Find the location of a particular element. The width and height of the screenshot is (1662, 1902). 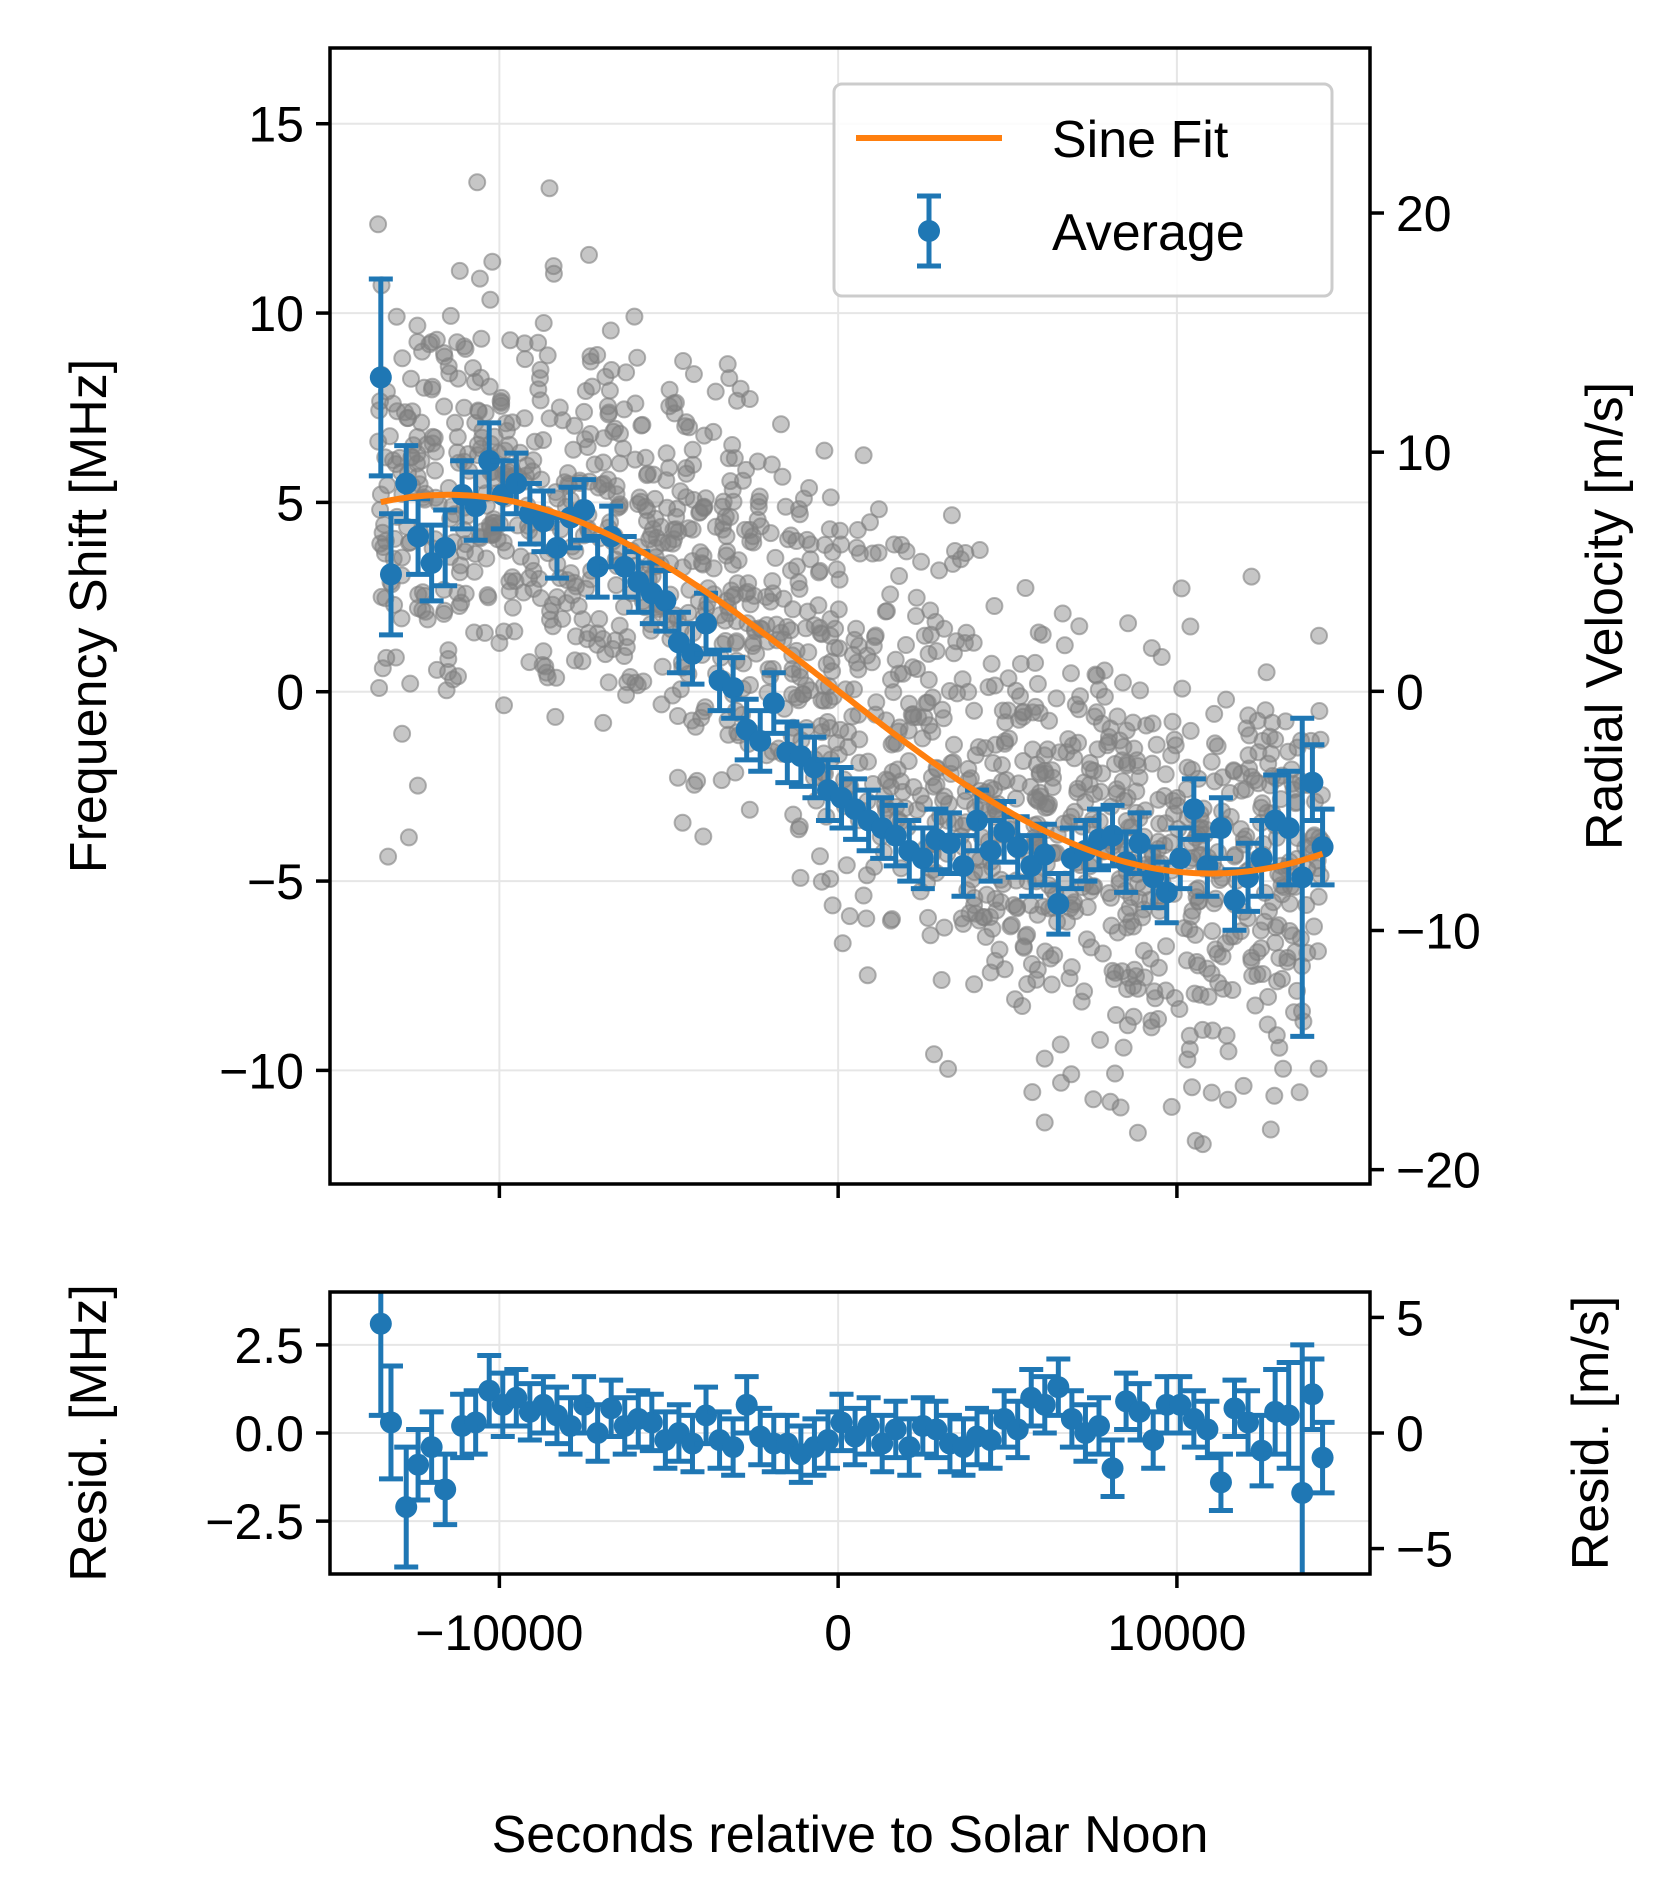

resid-ytick-label: −2.5 is located at coordinates (254, 1522).